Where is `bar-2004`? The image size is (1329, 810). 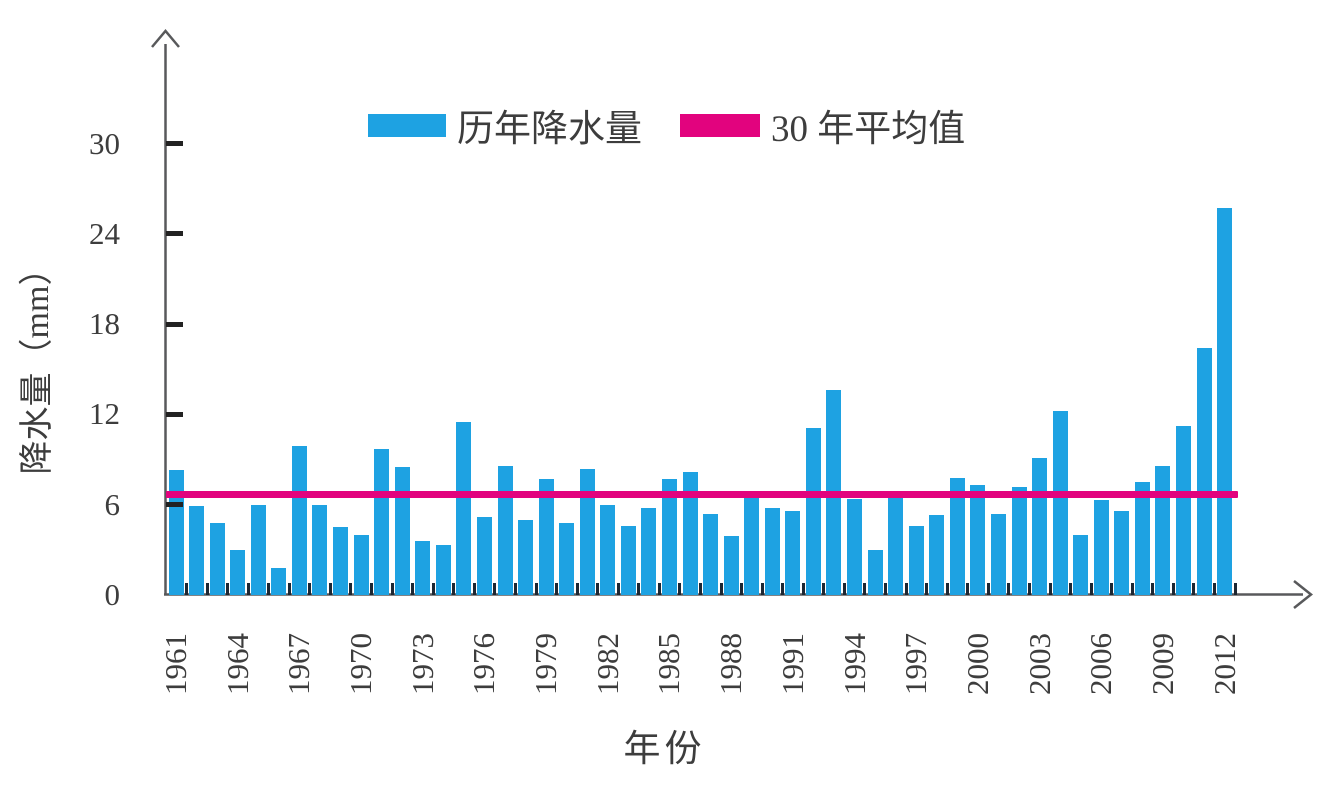
bar-2004 is located at coordinates (1060, 503).